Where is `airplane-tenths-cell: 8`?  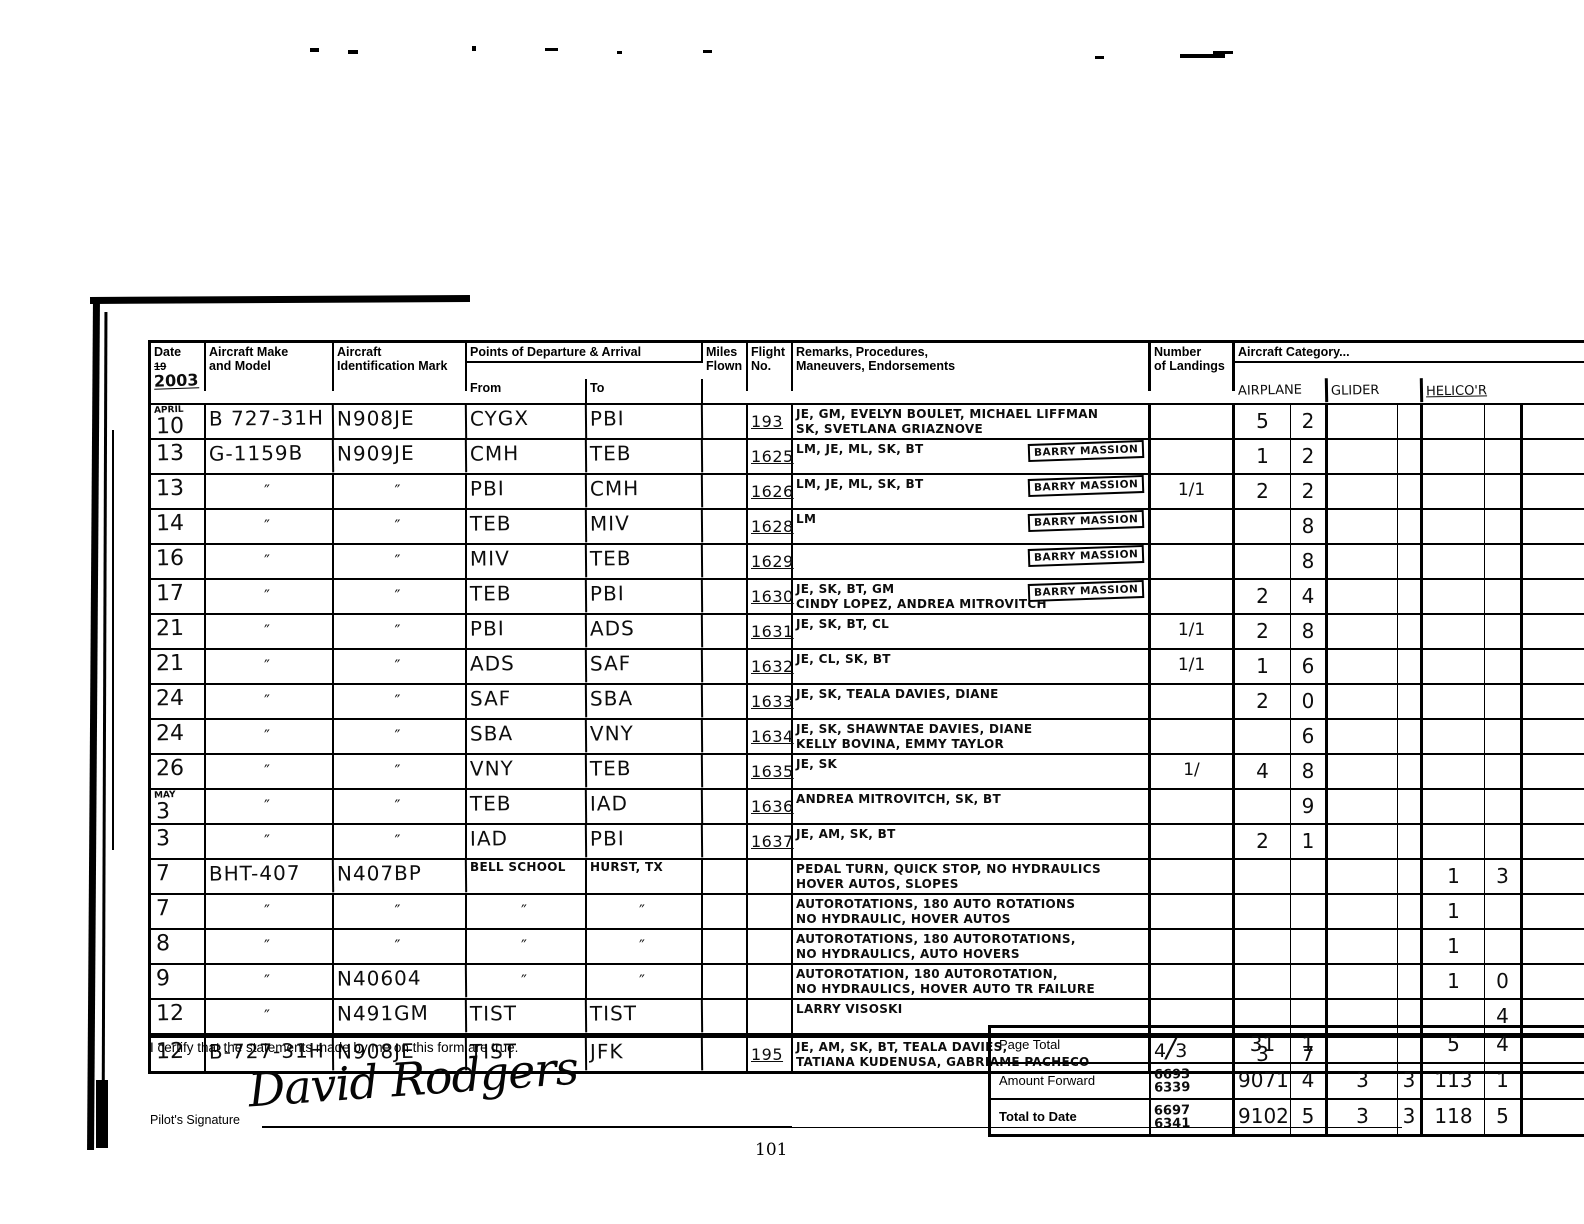
airplane-tenths-cell: 8 is located at coordinates (1309, 526).